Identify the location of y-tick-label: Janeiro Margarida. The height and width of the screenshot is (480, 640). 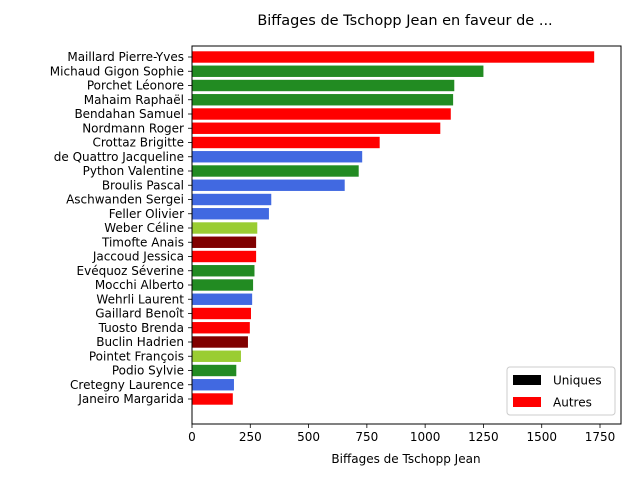
(130, 399).